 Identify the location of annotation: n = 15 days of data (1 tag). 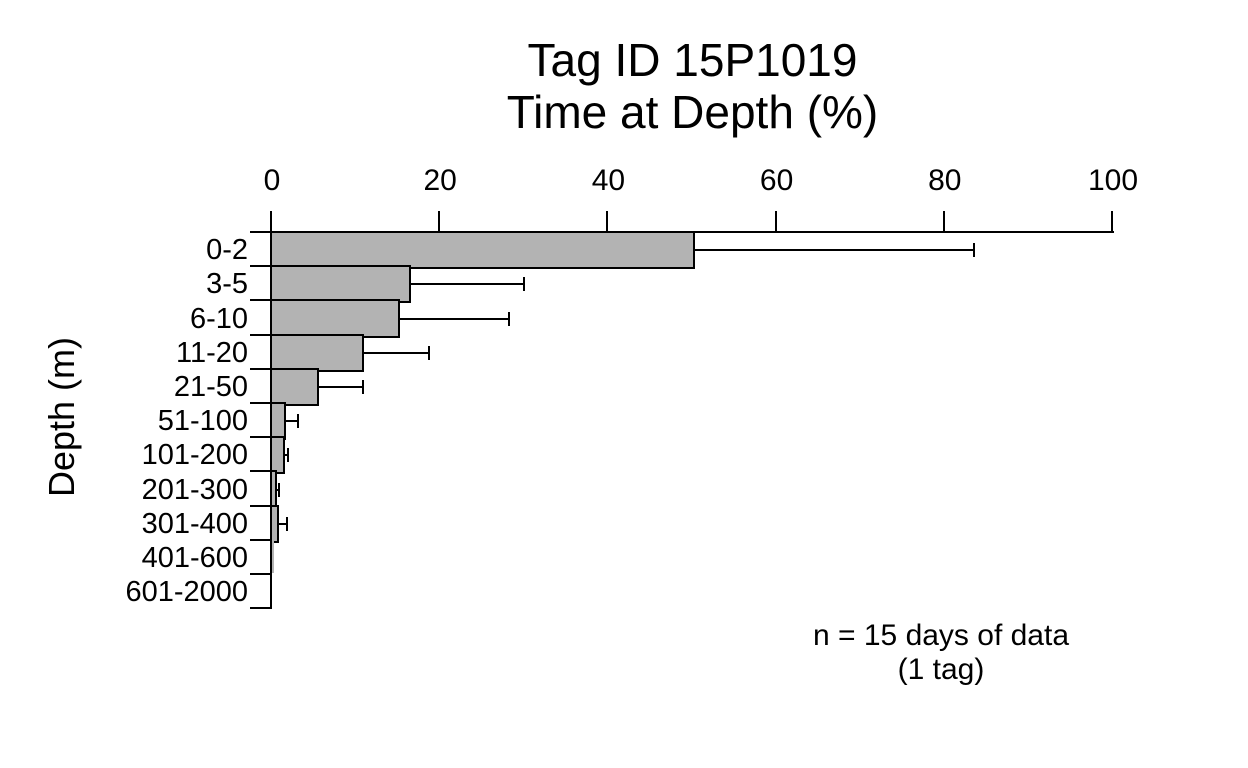
(941, 653).